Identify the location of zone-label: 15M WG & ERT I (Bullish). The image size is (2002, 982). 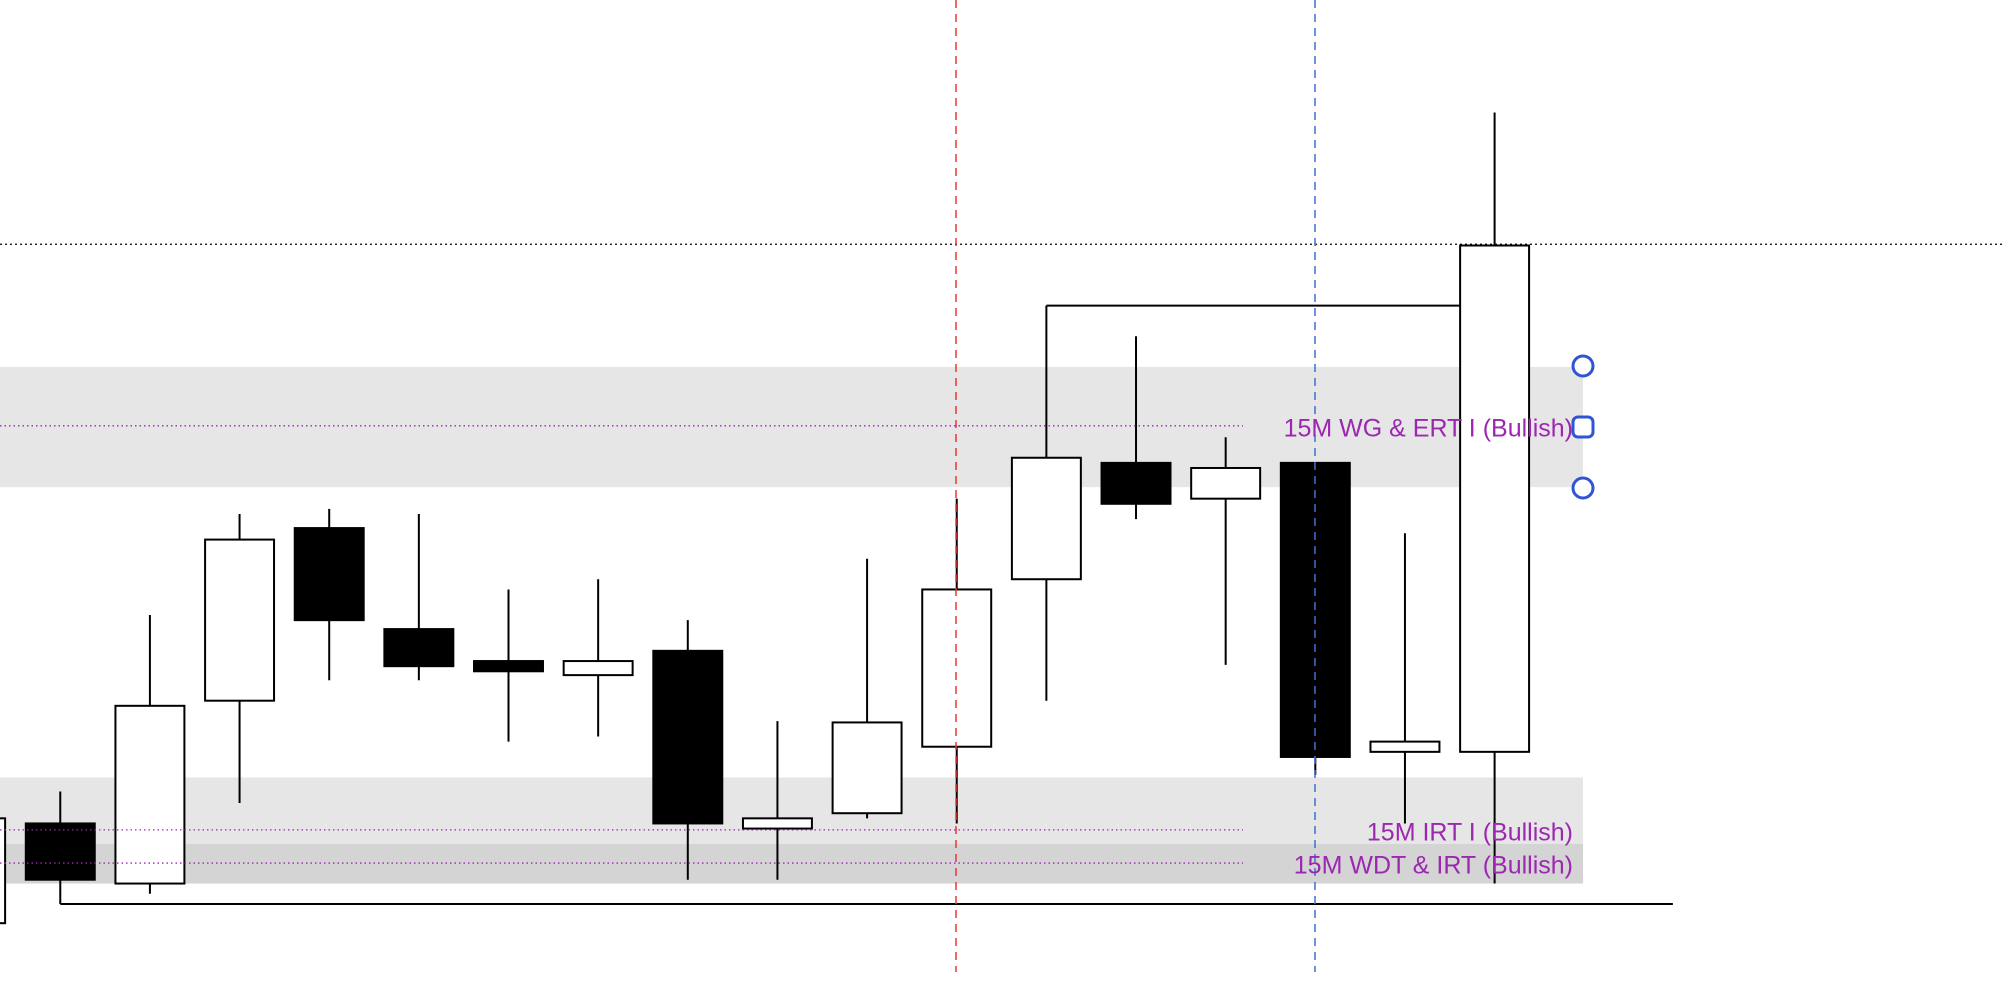
(1428, 428).